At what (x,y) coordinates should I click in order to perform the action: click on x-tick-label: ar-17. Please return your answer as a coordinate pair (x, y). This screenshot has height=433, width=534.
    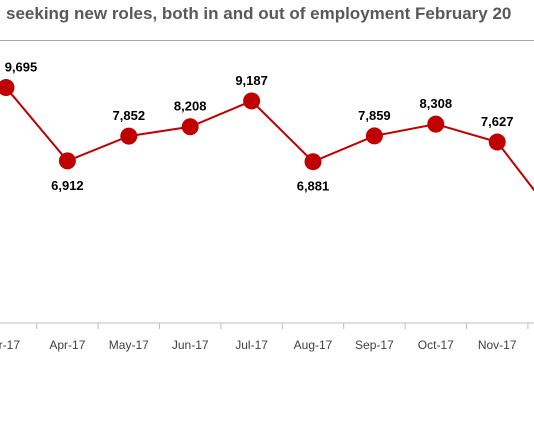
    Looking at the image, I should click on (10, 345).